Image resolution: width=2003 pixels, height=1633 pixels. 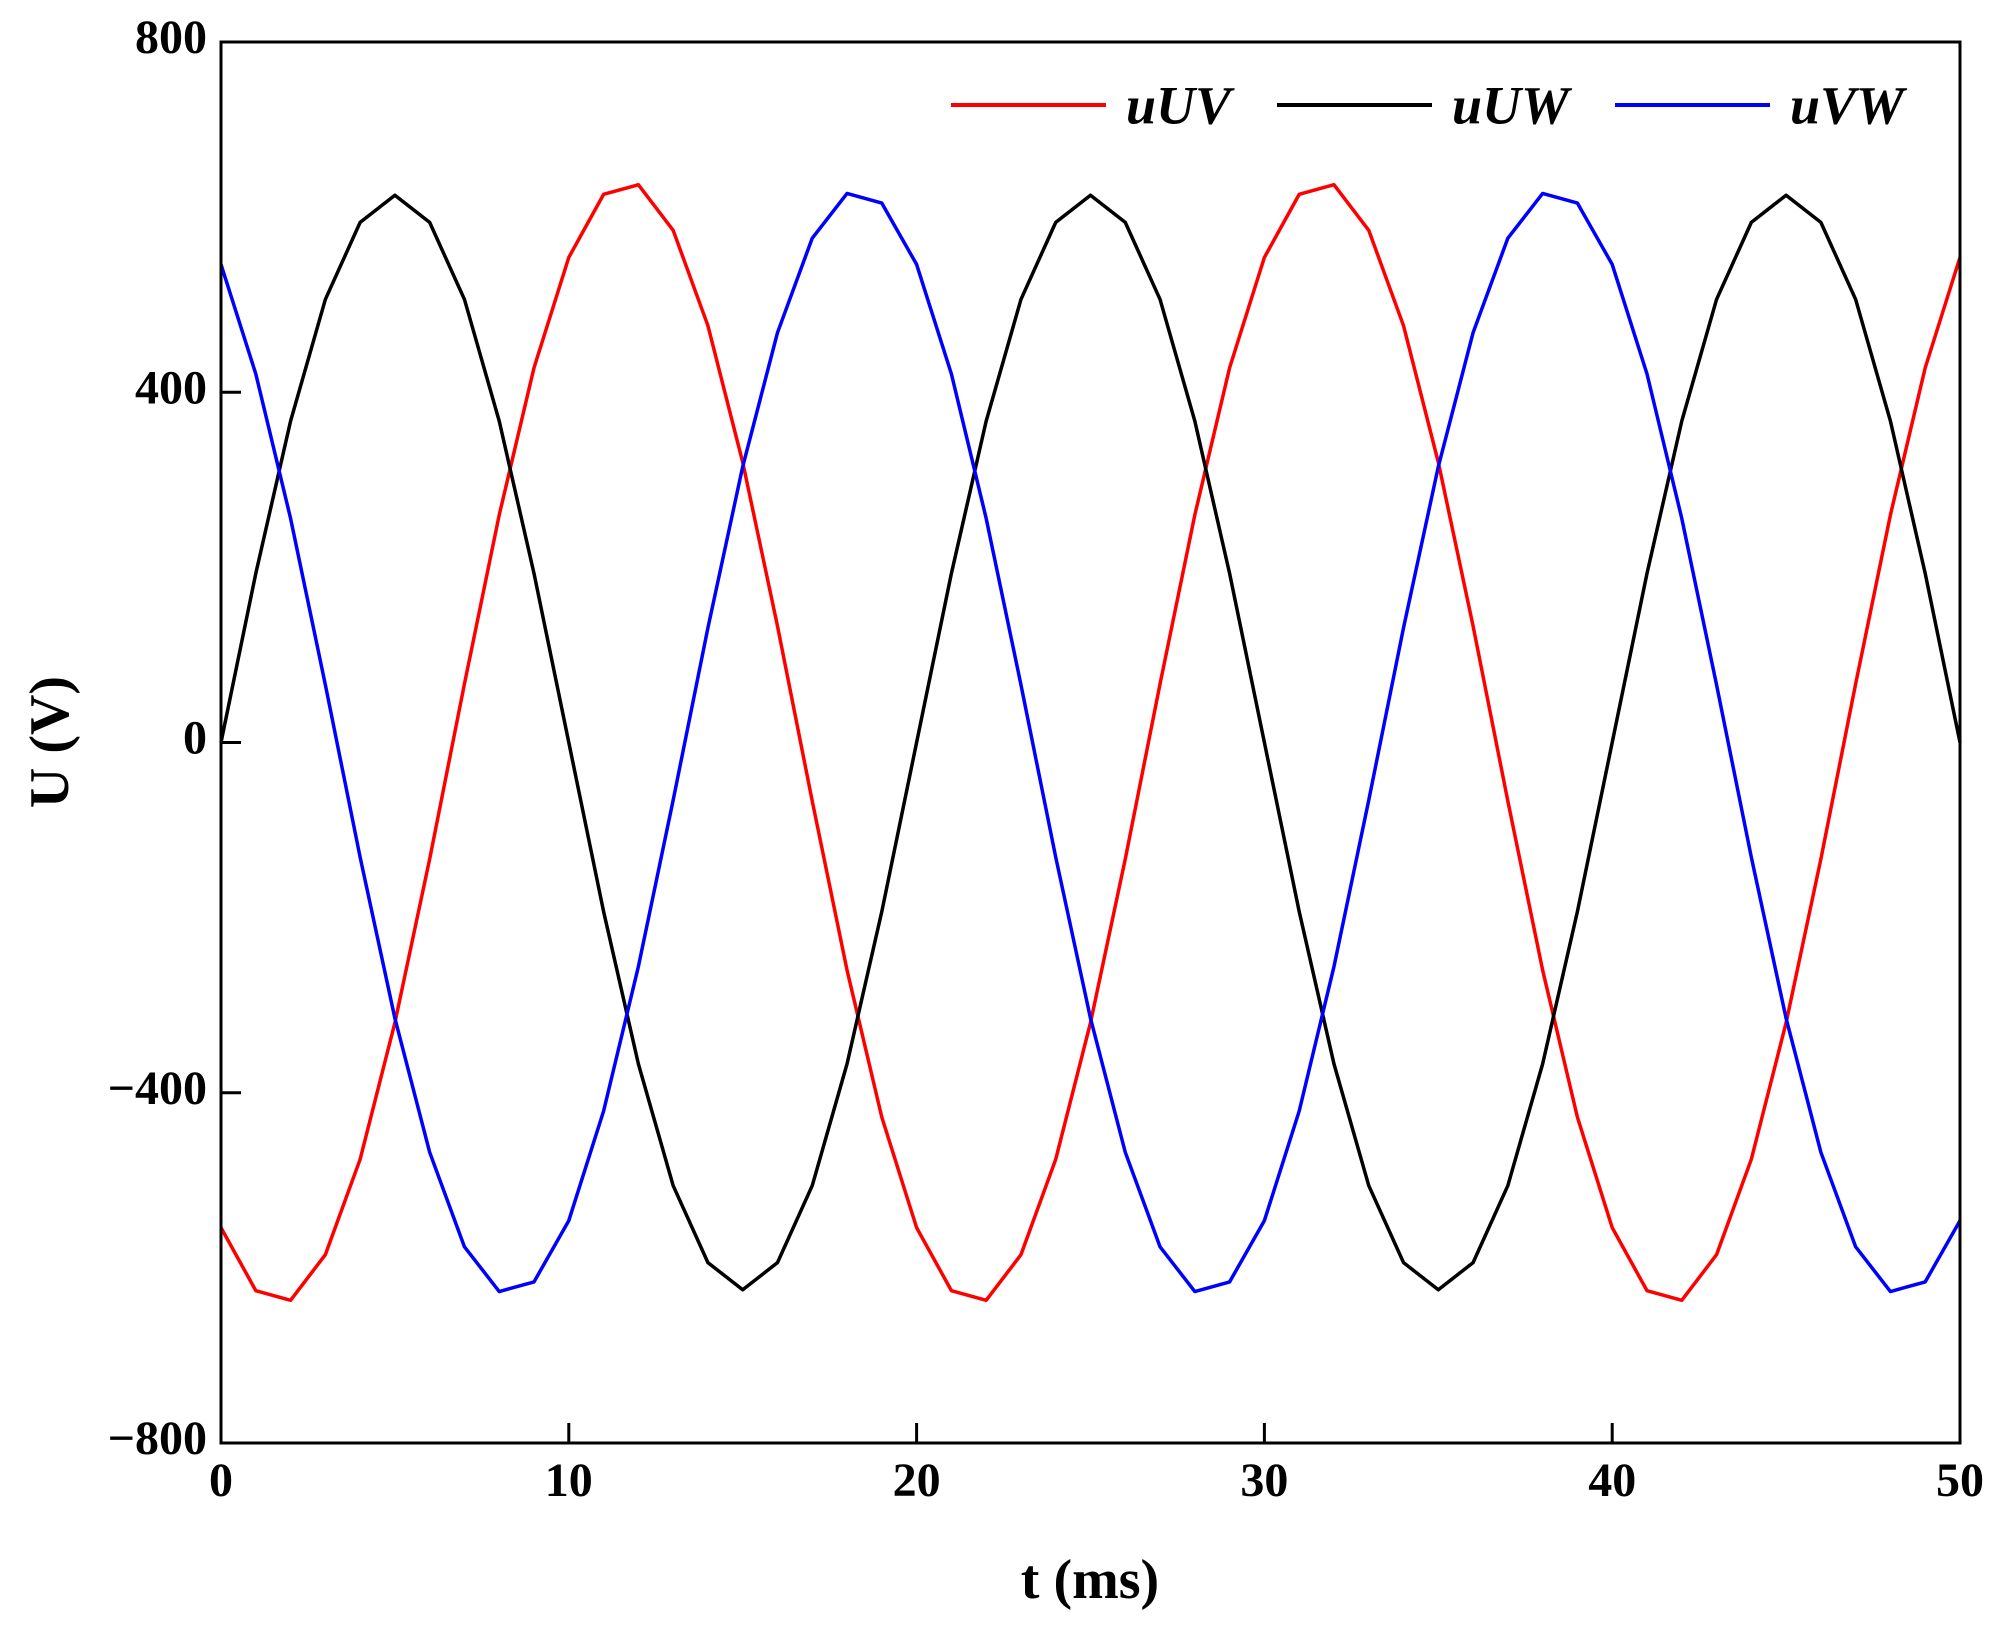 What do you see at coordinates (1960, 1480) in the screenshot?
I see `x-tick-label: 50` at bounding box center [1960, 1480].